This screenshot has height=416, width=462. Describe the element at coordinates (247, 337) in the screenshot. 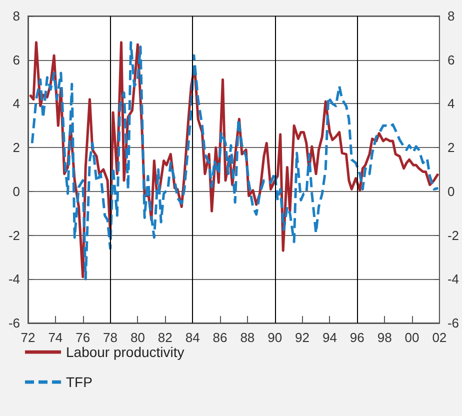

I see `x-tick-label: 88` at that location.